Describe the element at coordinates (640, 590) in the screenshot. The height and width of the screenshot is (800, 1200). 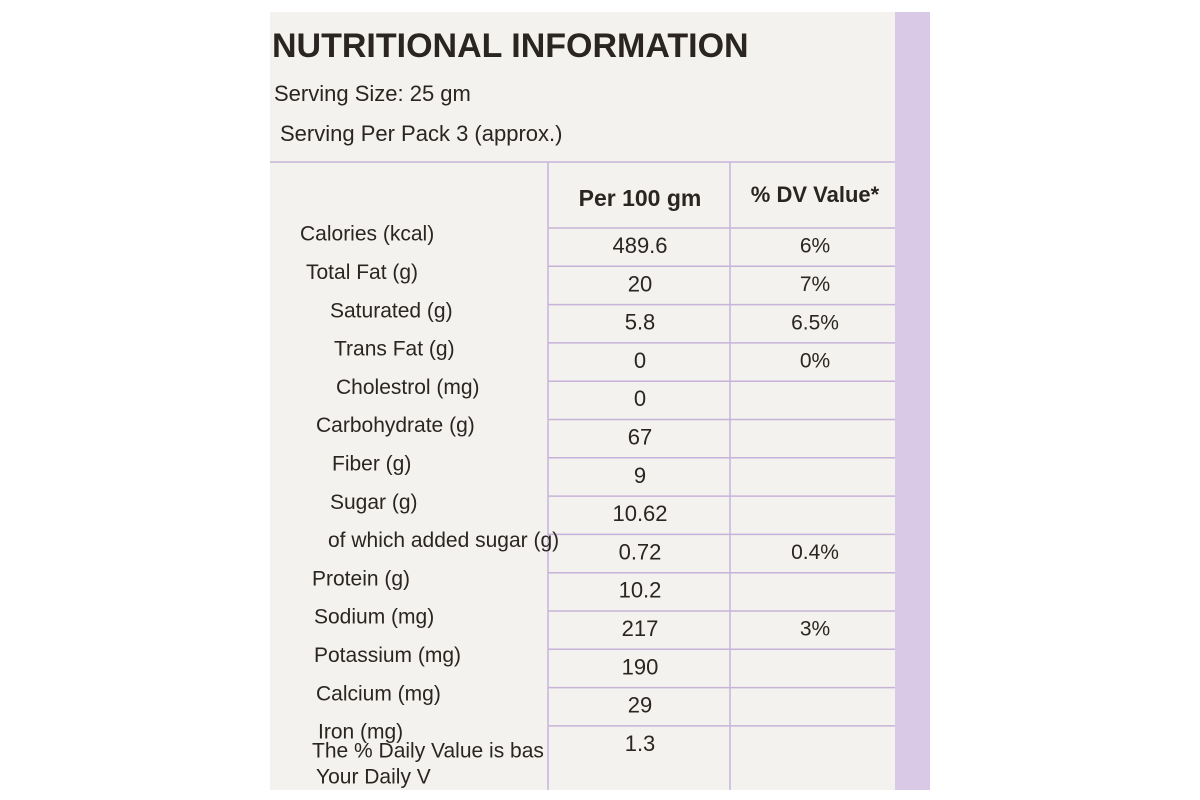
I see `per-100-value: 10.2` at that location.